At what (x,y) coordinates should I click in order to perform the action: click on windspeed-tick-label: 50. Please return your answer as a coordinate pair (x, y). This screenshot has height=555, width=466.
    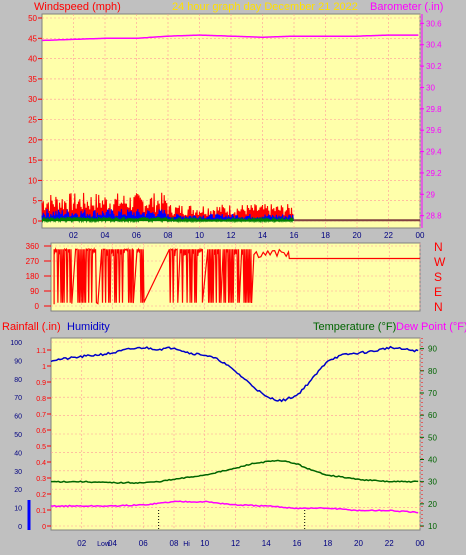
    Looking at the image, I should click on (32, 18).